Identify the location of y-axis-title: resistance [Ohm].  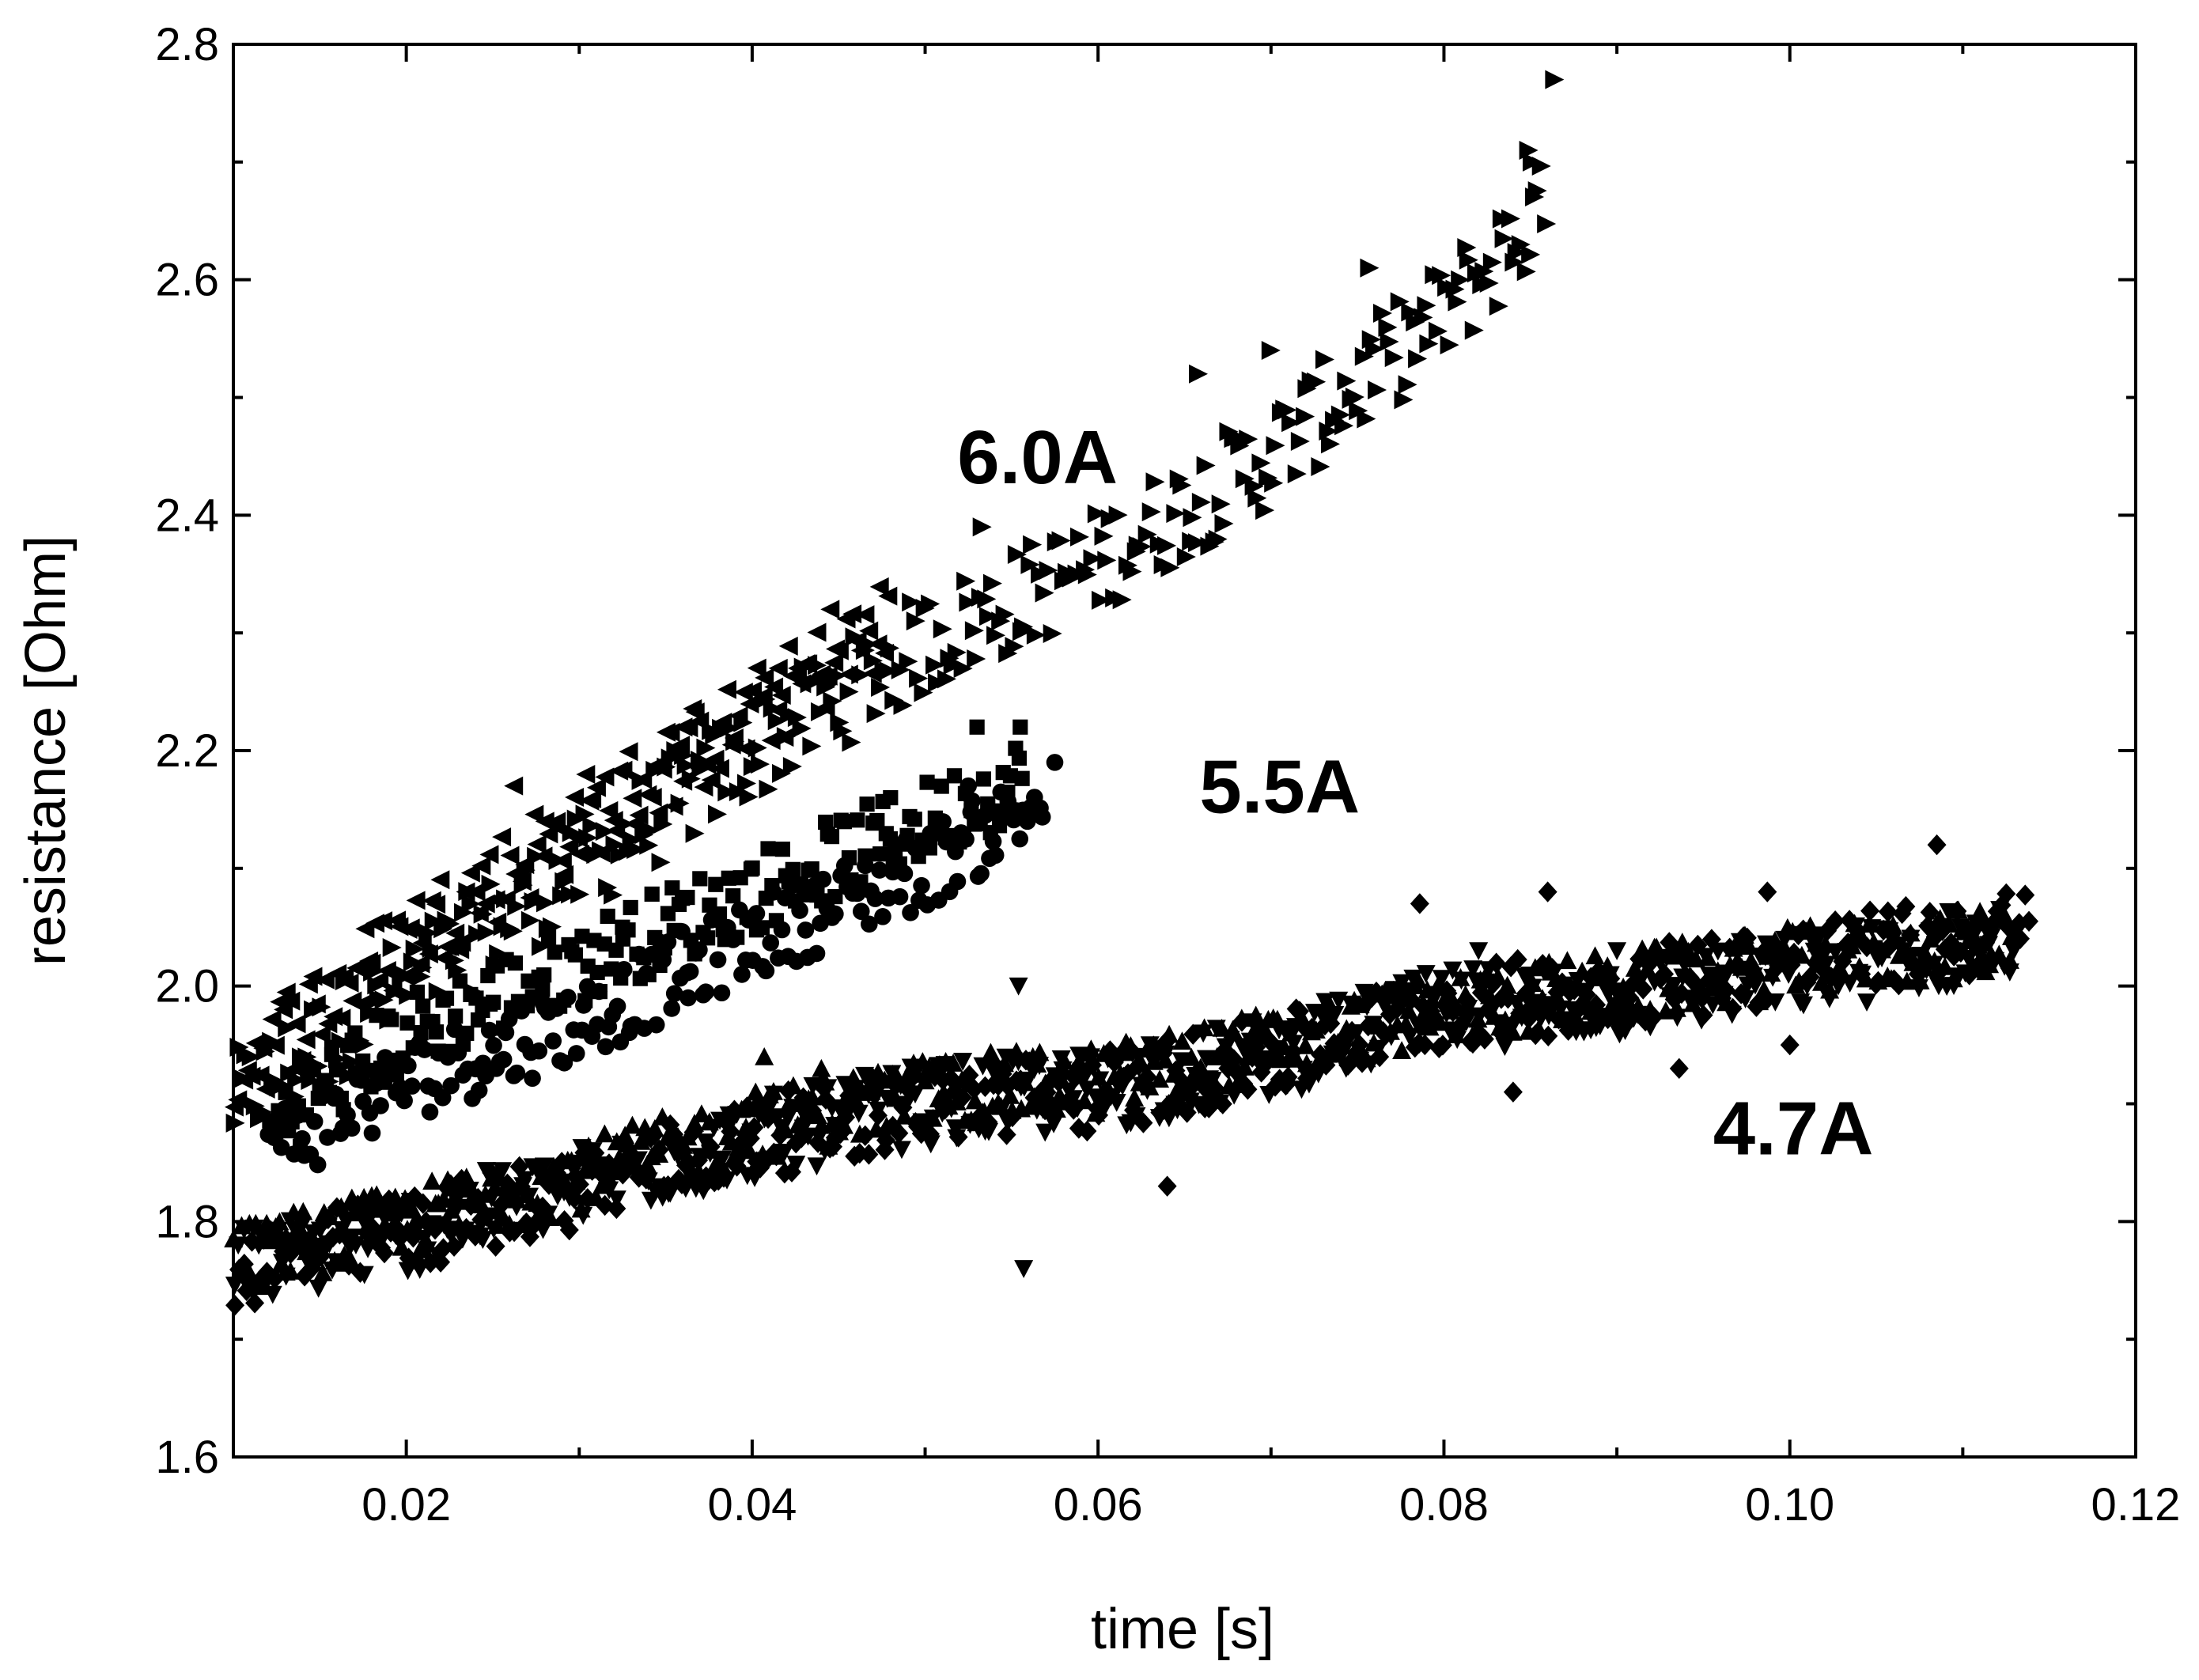
(46, 750).